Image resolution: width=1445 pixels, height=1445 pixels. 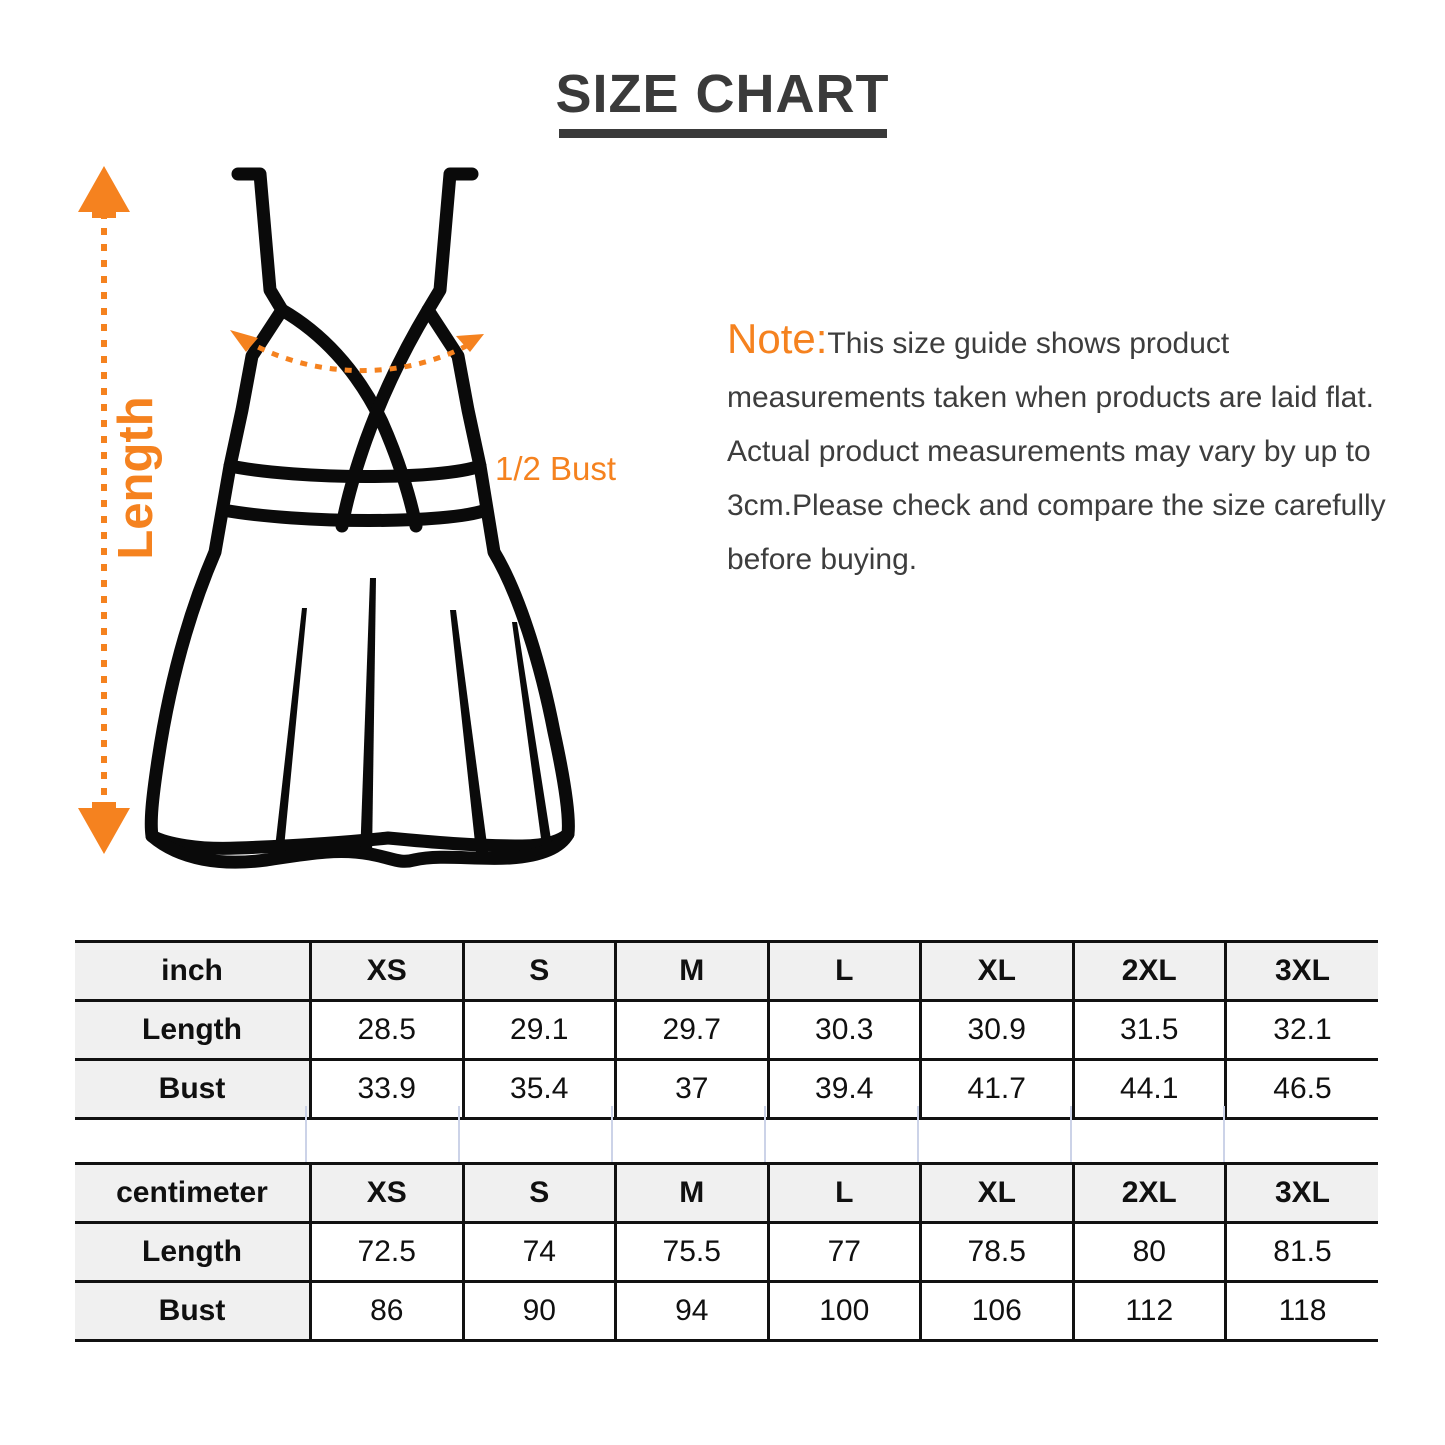 What do you see at coordinates (996, 1311) in the screenshot?
I see `cell-bust-xl: 106` at bounding box center [996, 1311].